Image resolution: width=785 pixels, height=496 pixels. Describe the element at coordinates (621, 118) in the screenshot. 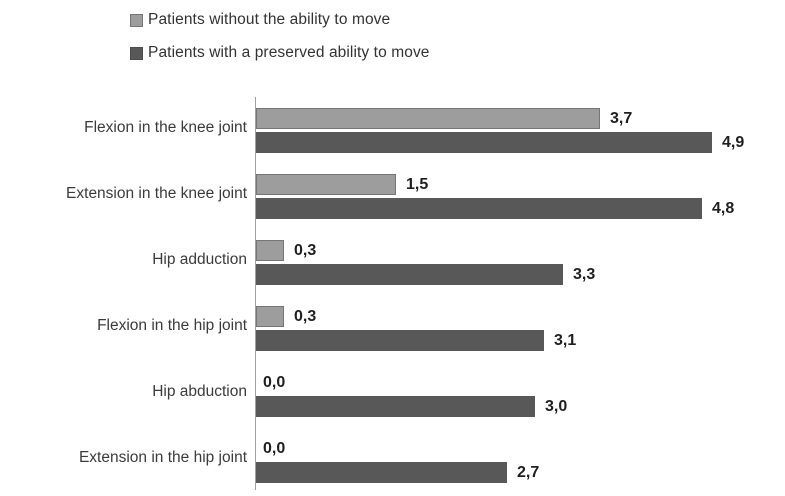

I see `value-label: 3,7` at that location.